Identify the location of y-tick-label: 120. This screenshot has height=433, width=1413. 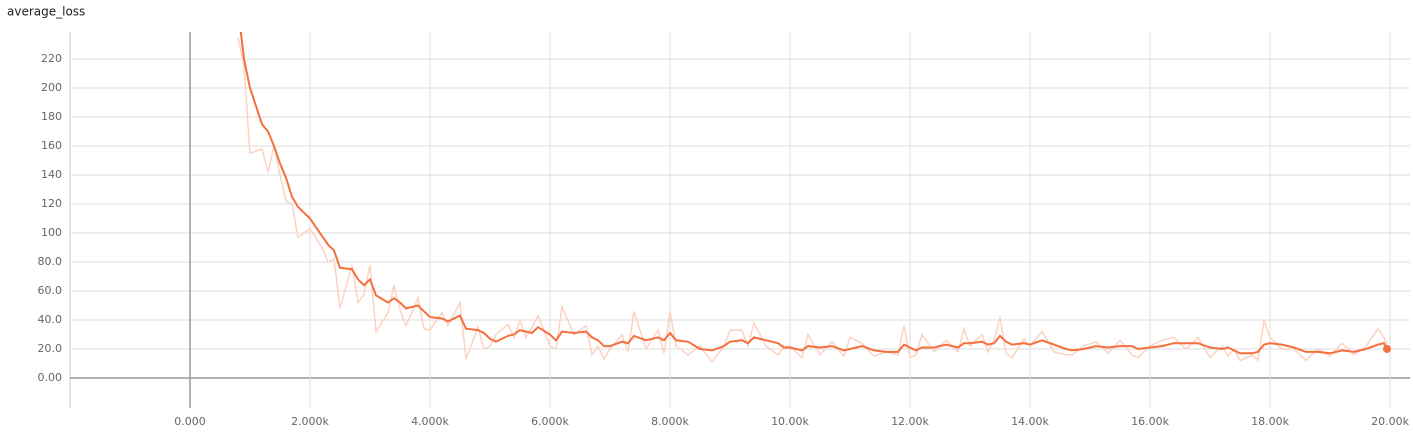
(51, 203).